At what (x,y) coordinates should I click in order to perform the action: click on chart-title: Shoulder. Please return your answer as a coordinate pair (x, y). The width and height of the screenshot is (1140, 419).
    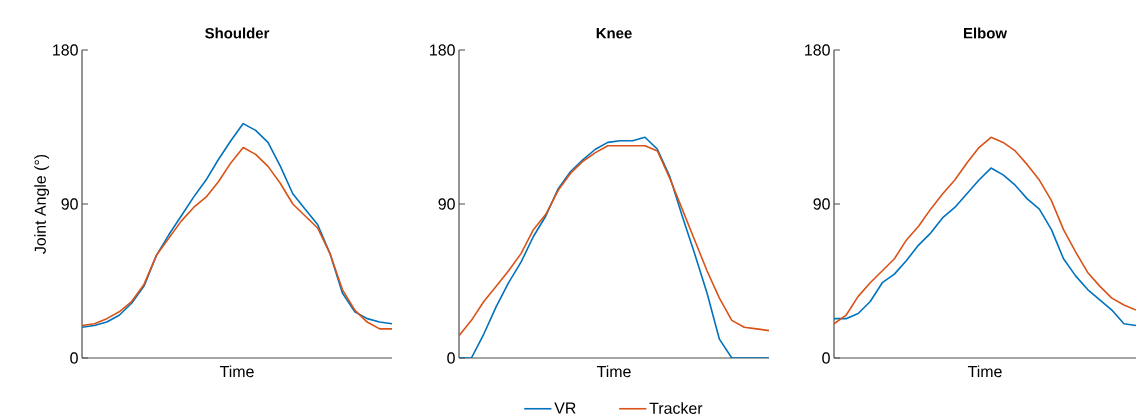
    Looking at the image, I should click on (237, 33).